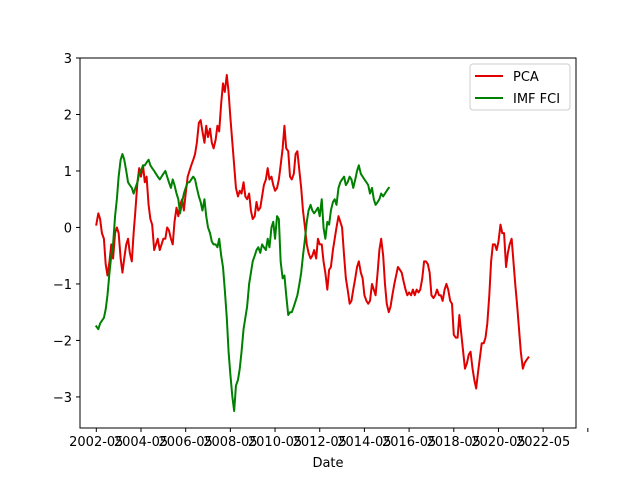 The width and height of the screenshot is (640, 480). What do you see at coordinates (230, 442) in the screenshot?
I see `x-tick-label: 2008-05` at bounding box center [230, 442].